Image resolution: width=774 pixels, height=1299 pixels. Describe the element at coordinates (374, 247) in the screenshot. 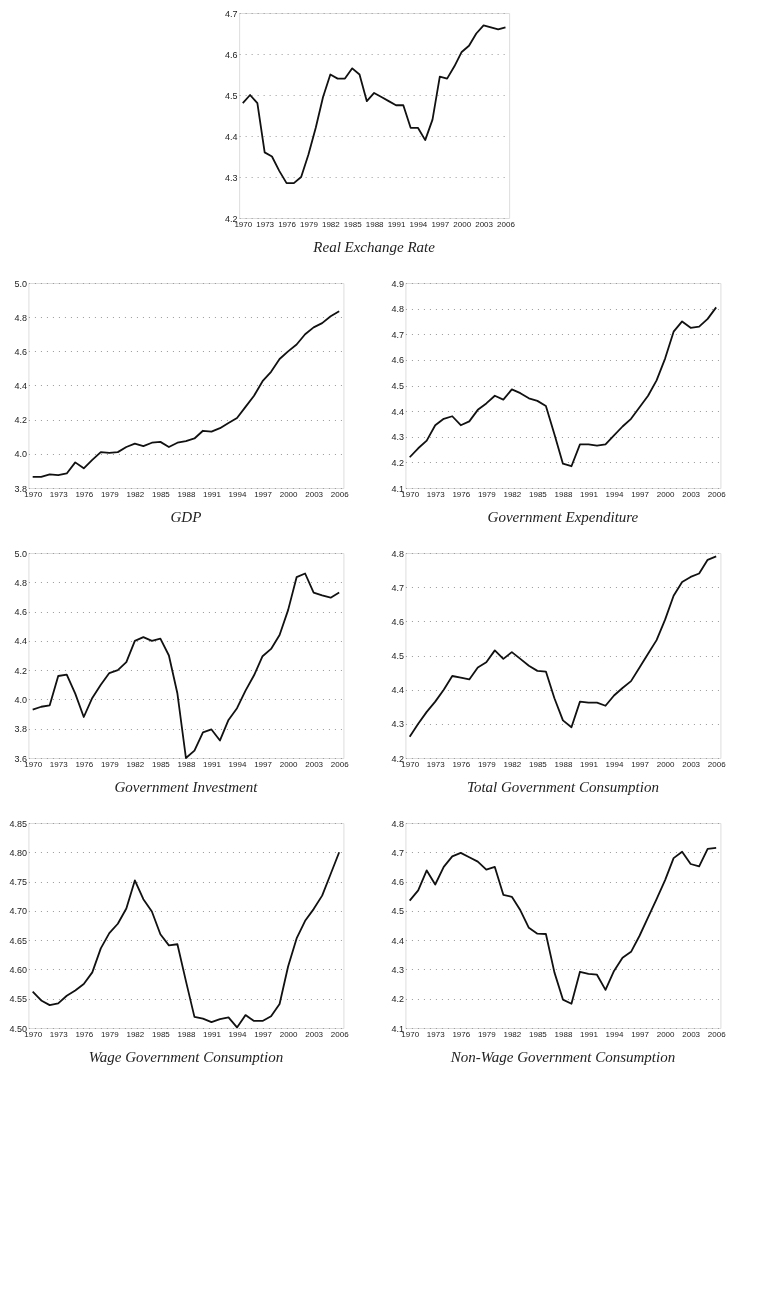

I see `text: Real Exchange Rate` at that location.